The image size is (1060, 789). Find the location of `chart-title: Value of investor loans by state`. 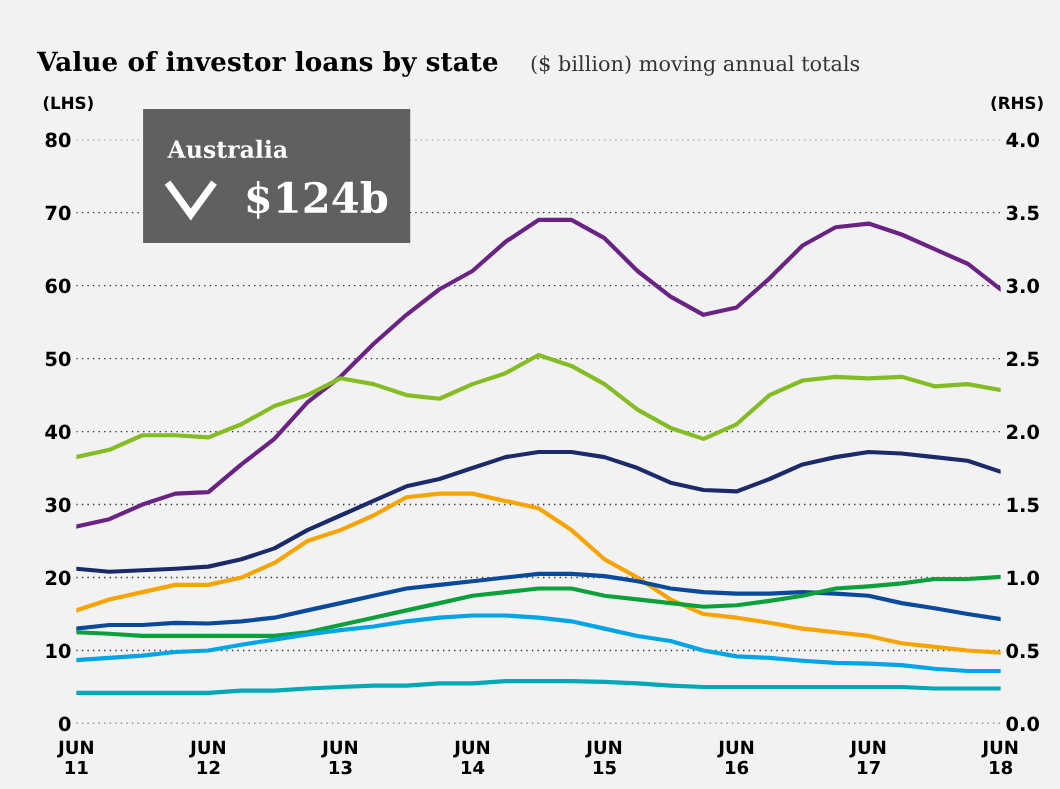

chart-title: Value of investor loans by state is located at coordinates (267, 63).